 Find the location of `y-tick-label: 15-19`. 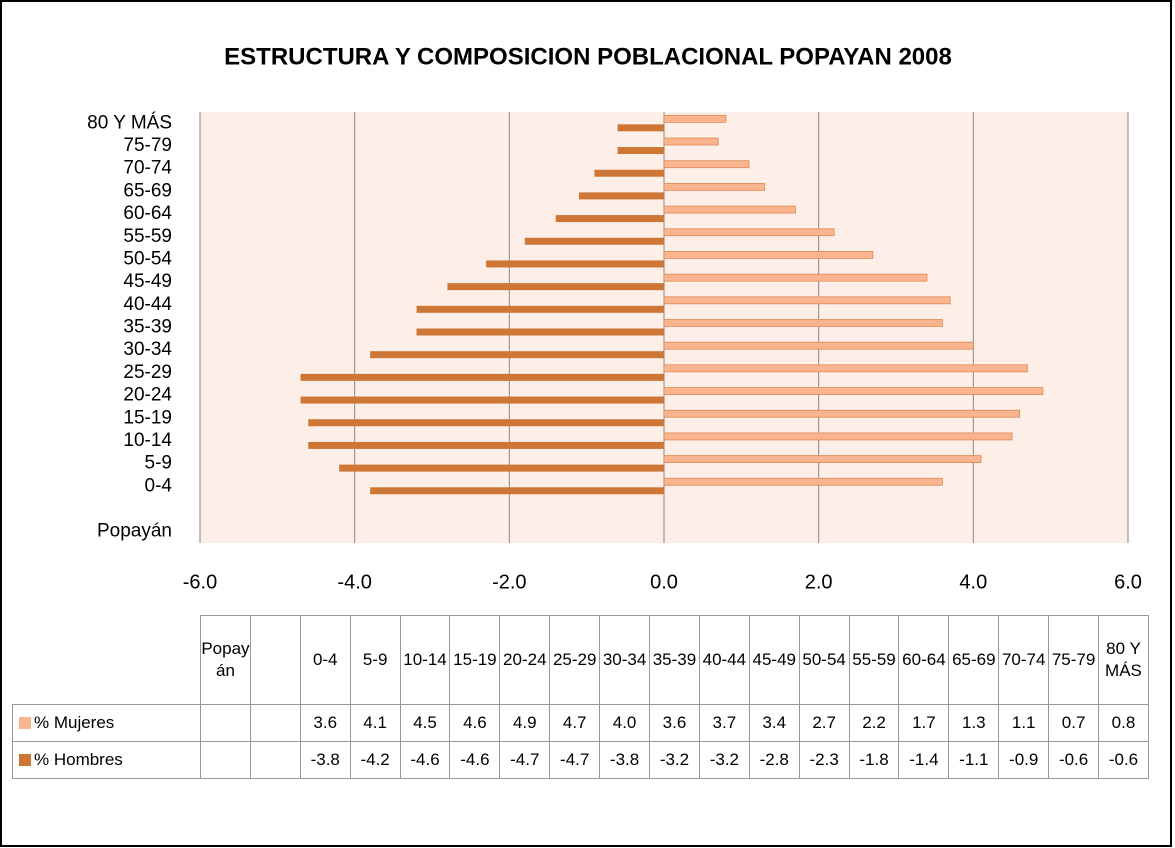

y-tick-label: 15-19 is located at coordinates (147, 417).